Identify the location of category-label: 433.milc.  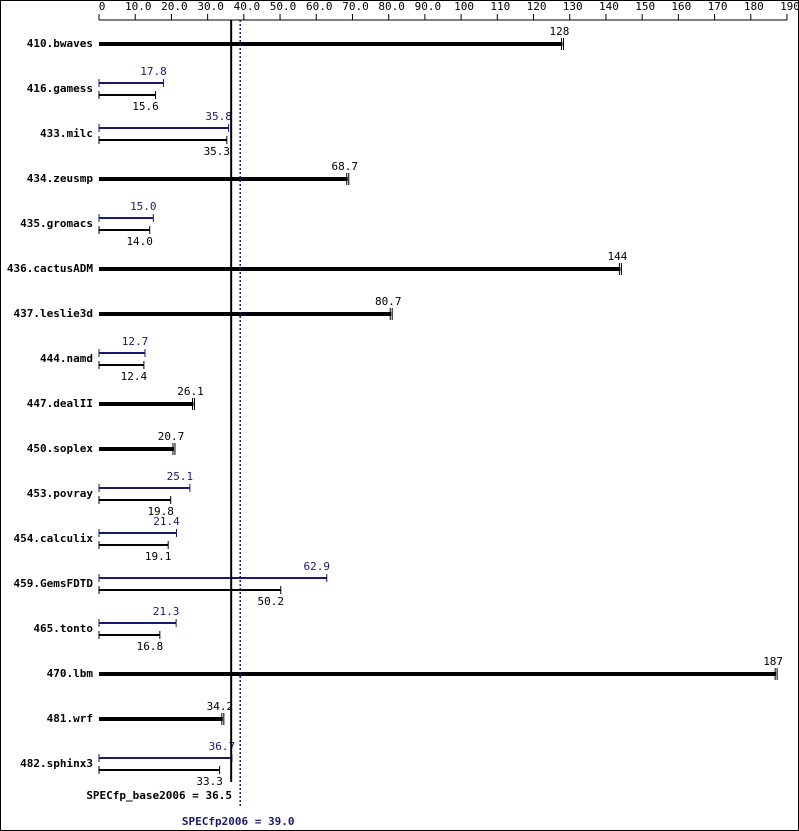
(66, 133).